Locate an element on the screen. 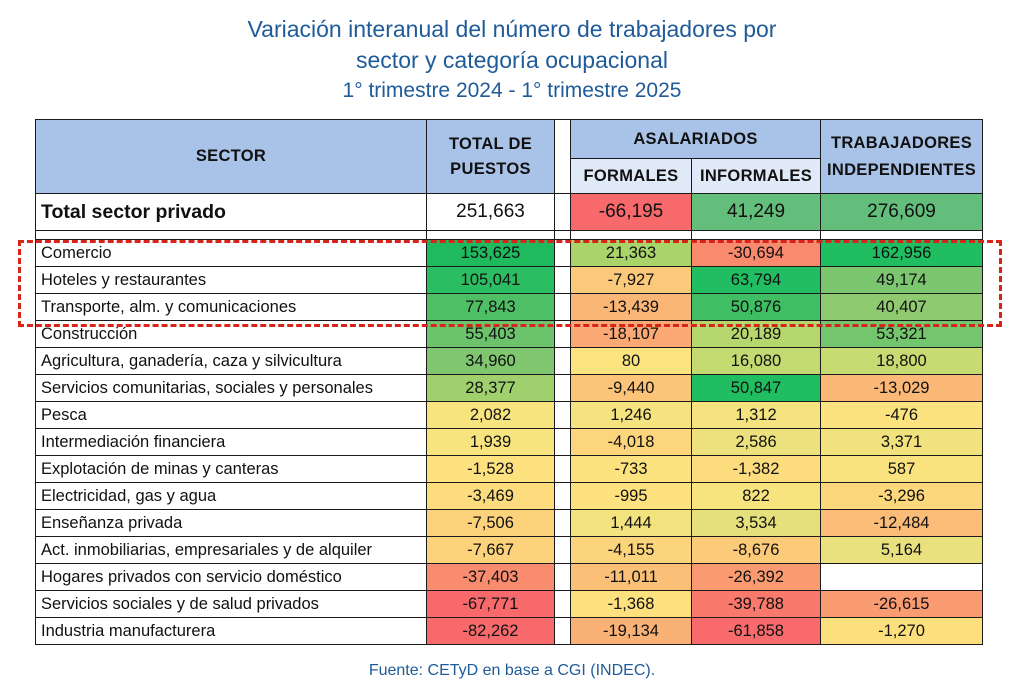  row-formales: -18,107 is located at coordinates (631, 334).